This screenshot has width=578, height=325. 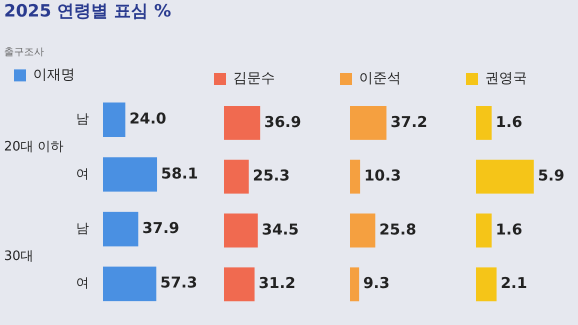 I want to click on legend-label: 이재명, so click(x=54, y=75).